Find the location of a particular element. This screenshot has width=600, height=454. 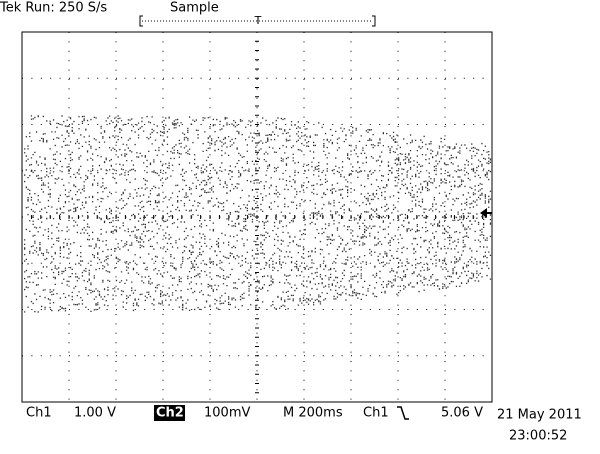

ch1-label: Ch1 is located at coordinates (39, 413).